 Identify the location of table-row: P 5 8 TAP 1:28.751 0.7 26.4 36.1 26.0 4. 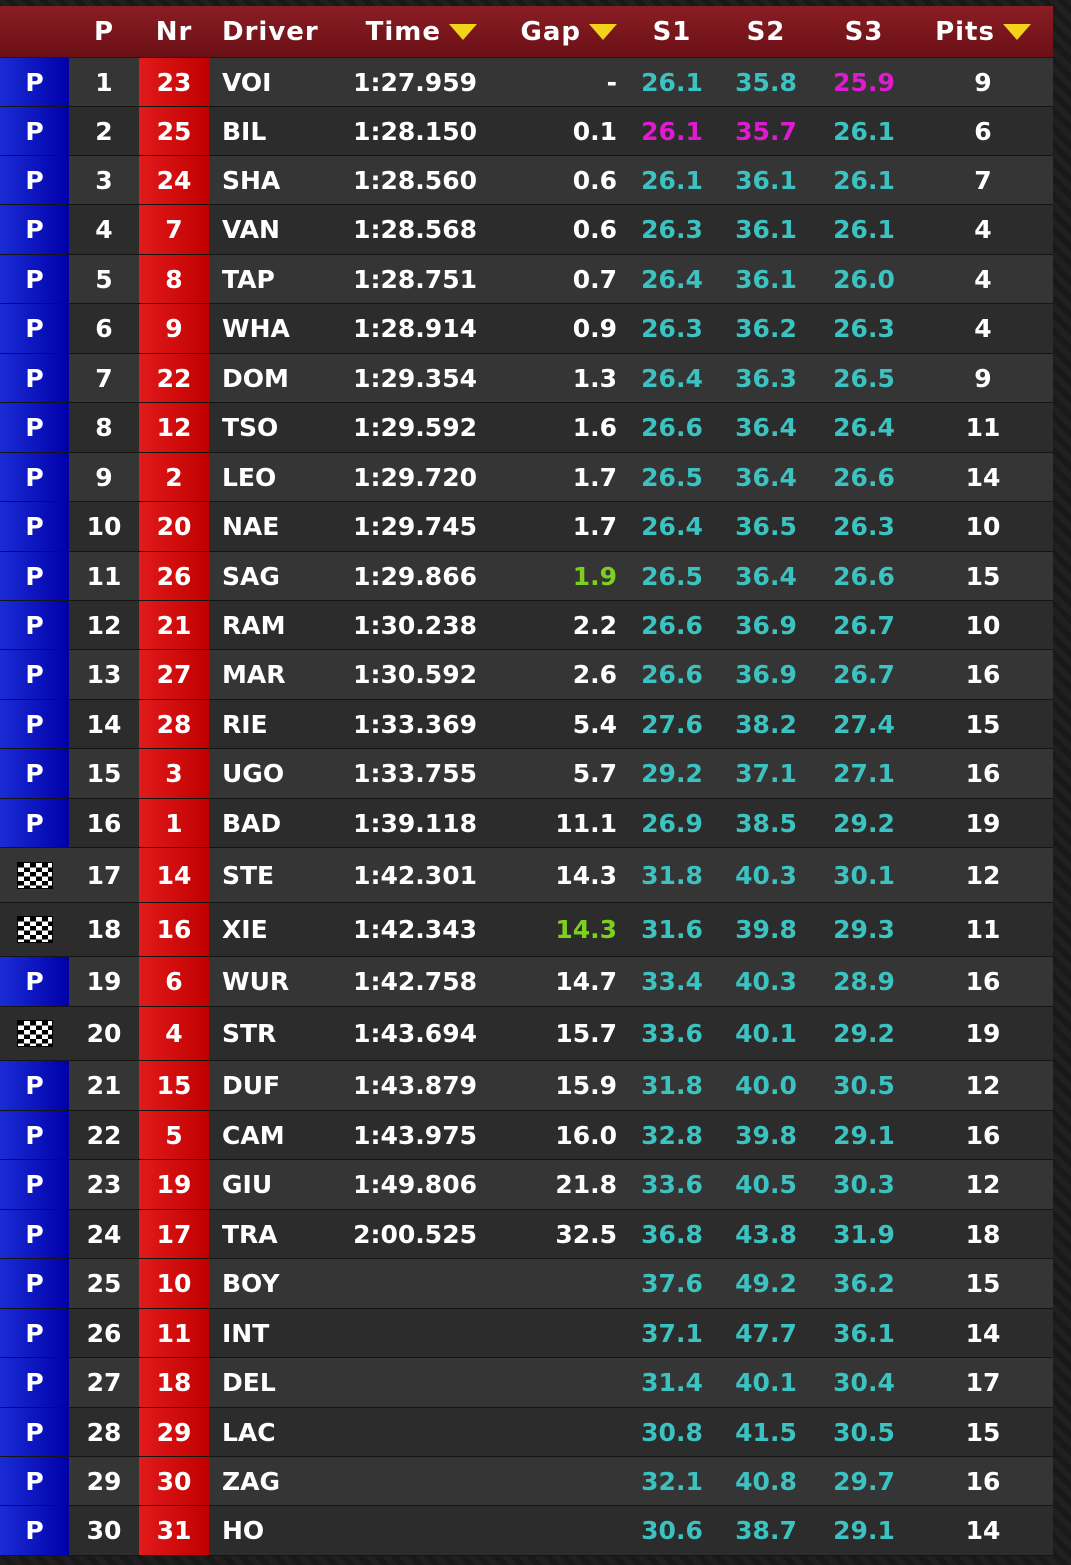
(526, 279).